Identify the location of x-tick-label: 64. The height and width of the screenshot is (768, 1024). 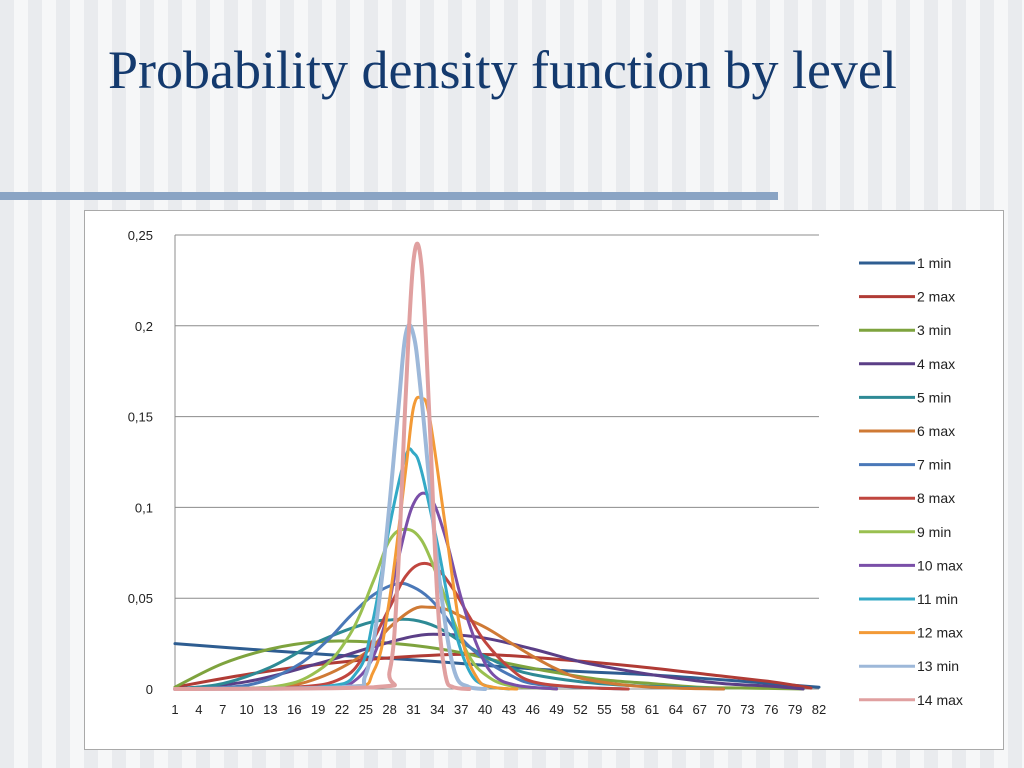
(676, 709).